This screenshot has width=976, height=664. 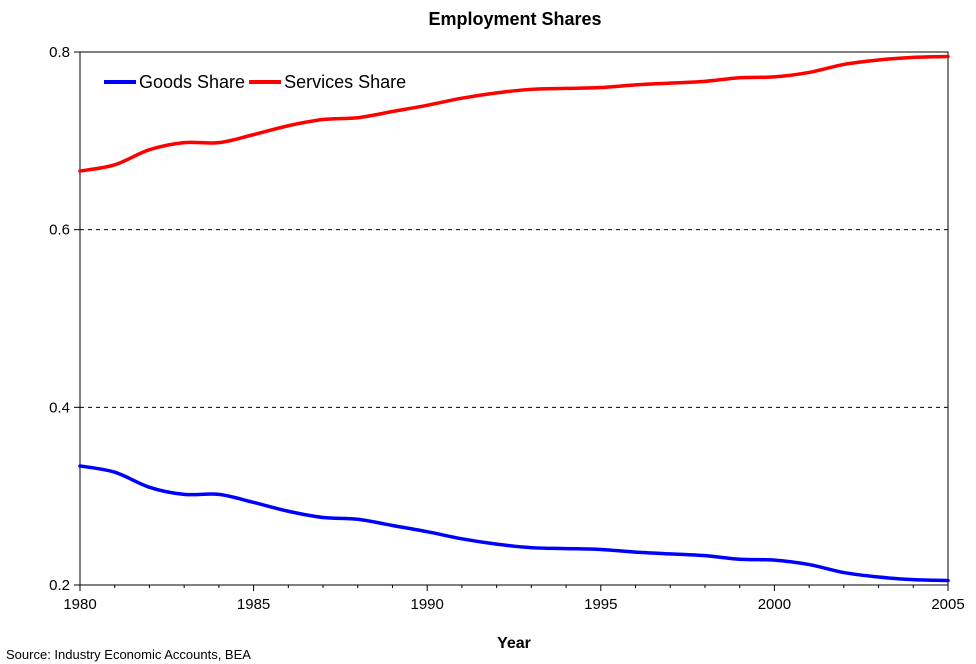 What do you see at coordinates (600, 604) in the screenshot?
I see `x-tick-label-3: 1995` at bounding box center [600, 604].